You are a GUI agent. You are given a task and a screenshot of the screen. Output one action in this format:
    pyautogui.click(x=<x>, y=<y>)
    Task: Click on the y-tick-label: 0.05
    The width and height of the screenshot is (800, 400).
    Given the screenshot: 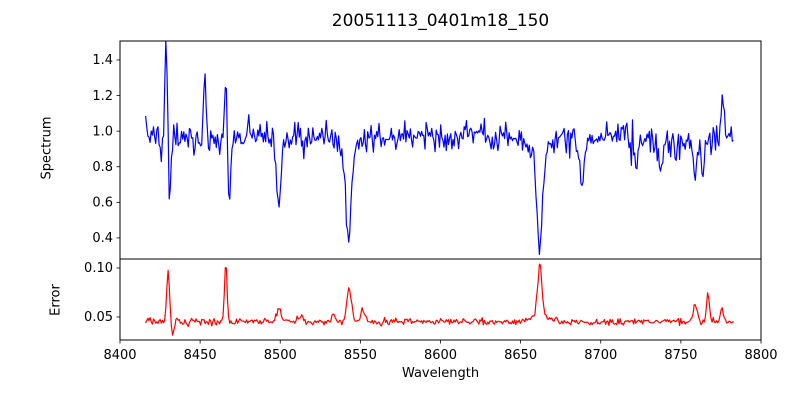 What is the action you would take?
    pyautogui.click(x=98, y=317)
    